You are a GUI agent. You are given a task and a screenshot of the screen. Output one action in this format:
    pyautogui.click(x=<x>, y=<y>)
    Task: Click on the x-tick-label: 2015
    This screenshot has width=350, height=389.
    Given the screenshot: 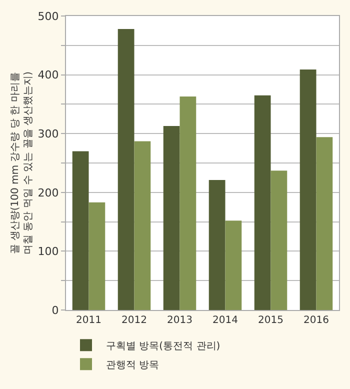 What is the action you would take?
    pyautogui.click(x=271, y=320)
    